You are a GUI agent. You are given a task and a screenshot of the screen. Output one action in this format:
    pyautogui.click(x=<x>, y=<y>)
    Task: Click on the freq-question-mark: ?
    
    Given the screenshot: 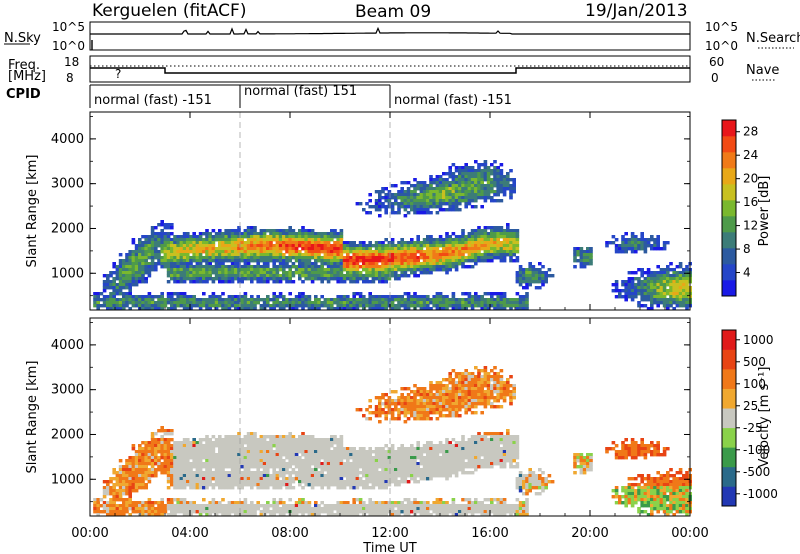 What is the action you would take?
    pyautogui.click(x=118, y=74)
    